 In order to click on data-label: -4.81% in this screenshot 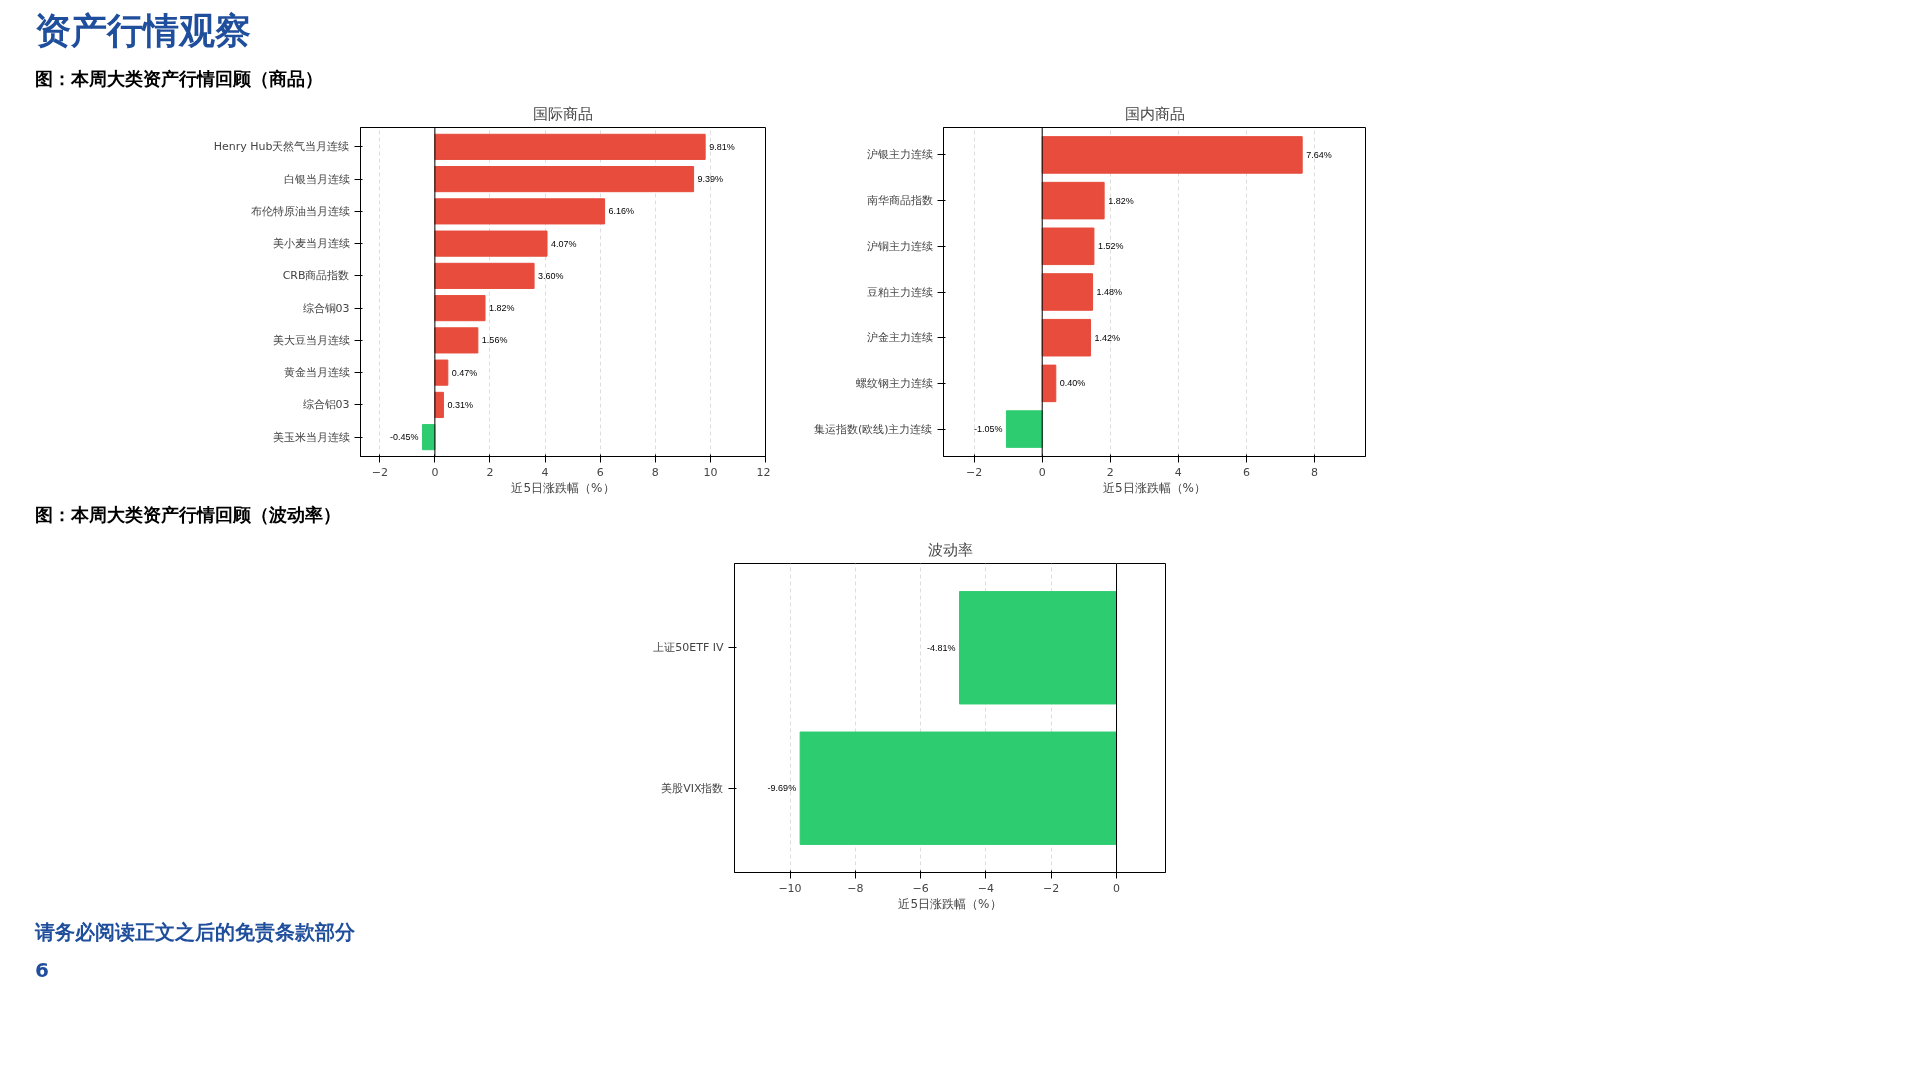, I will do `click(941, 647)`.